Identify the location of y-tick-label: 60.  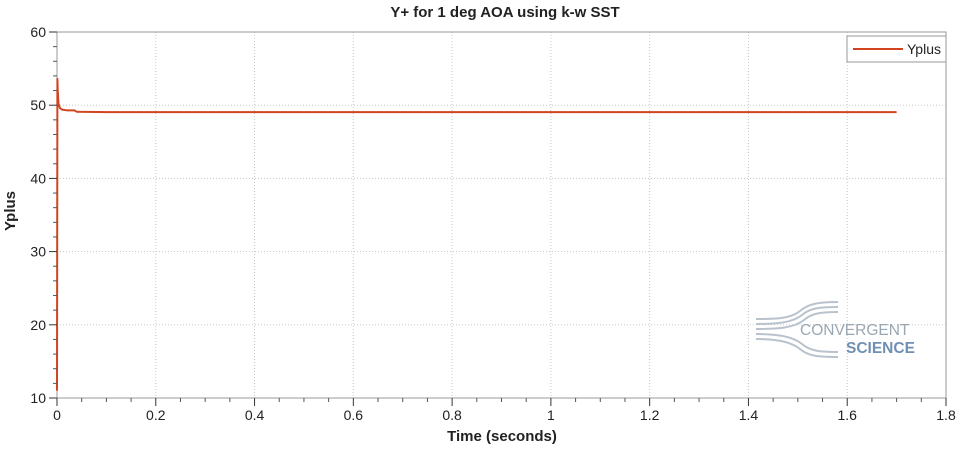
(38, 32).